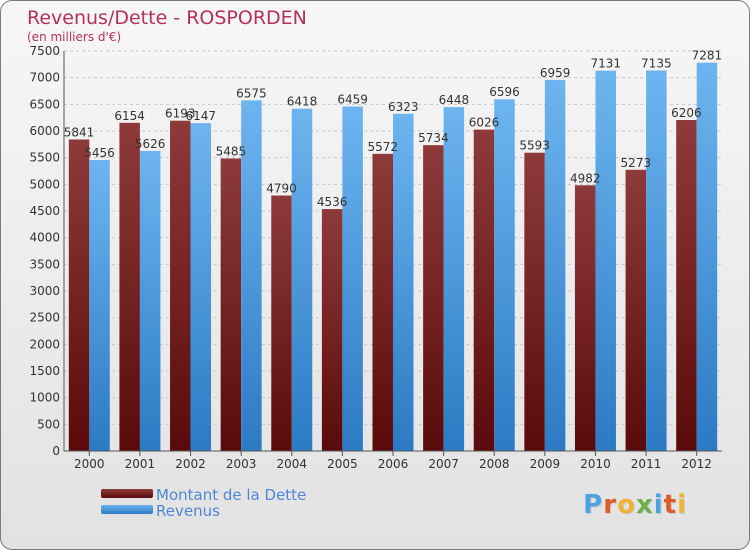  Describe the element at coordinates (127, 509) in the screenshot. I see `legend-swatch-revenue` at that location.